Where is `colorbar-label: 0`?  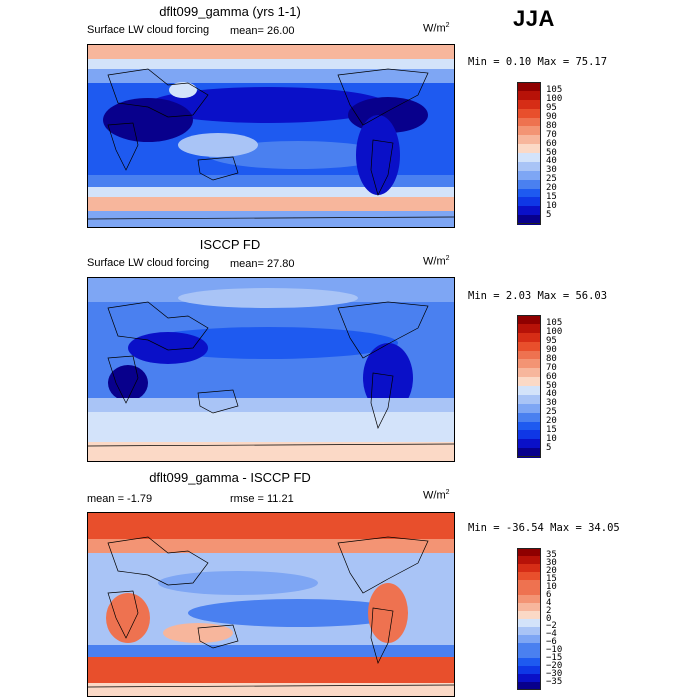 colorbar-label: 0 is located at coordinates (549, 618).